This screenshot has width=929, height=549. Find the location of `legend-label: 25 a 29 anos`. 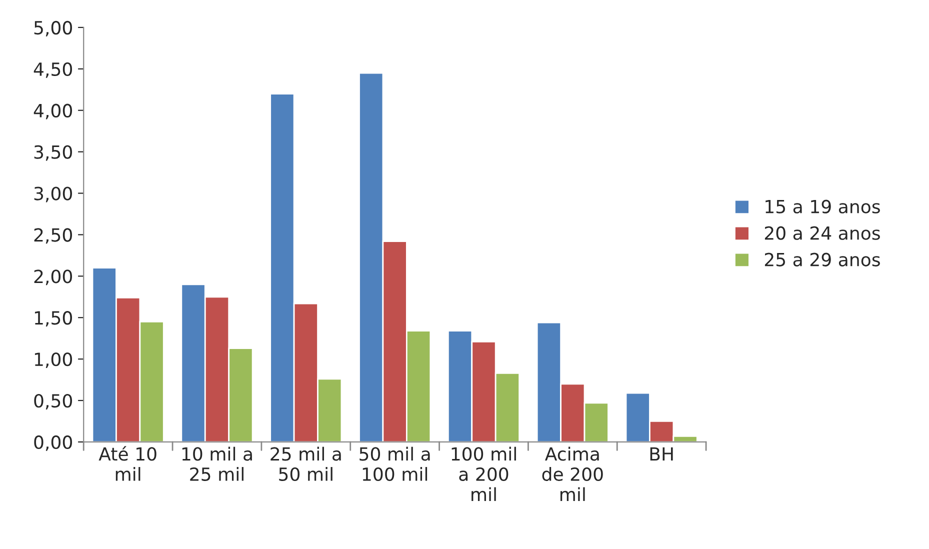

legend-label: 25 a 29 anos is located at coordinates (822, 259).